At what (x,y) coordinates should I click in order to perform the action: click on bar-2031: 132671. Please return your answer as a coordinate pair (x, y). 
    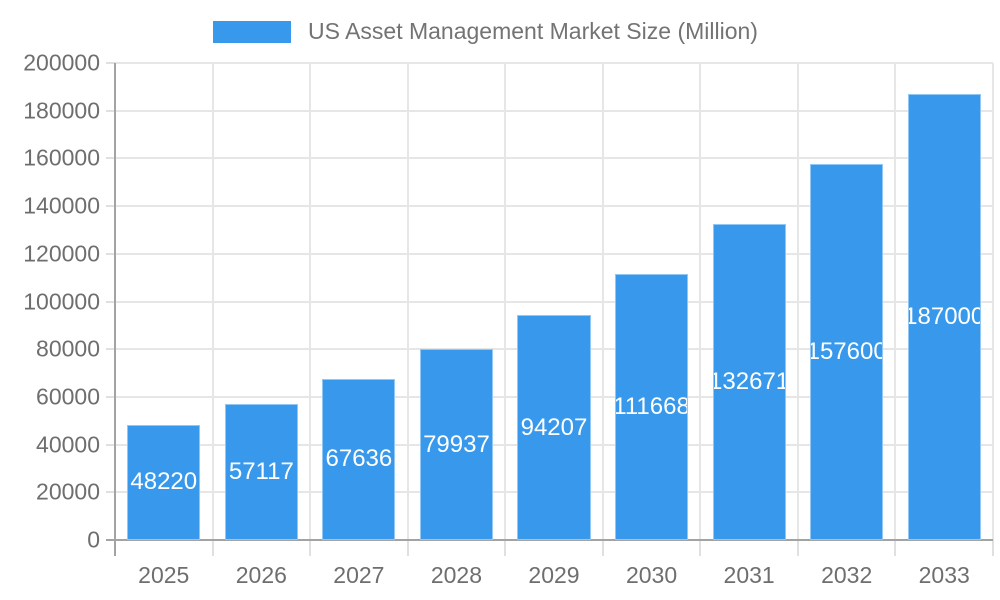
    Looking at the image, I should click on (749, 381).